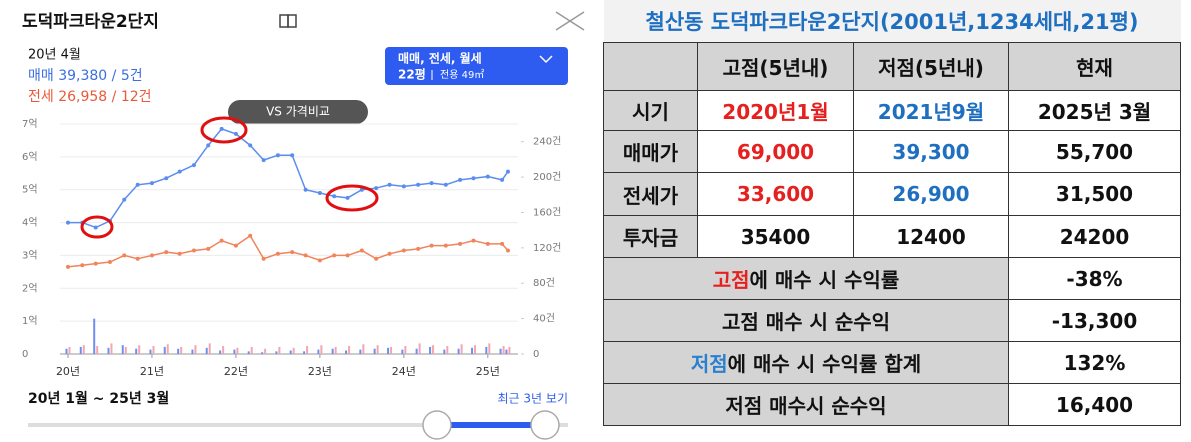 The width and height of the screenshot is (1191, 442). What do you see at coordinates (824, 364) in the screenshot?
I see `summary-text: 에 매수 시 수익률 합계` at bounding box center [824, 364].